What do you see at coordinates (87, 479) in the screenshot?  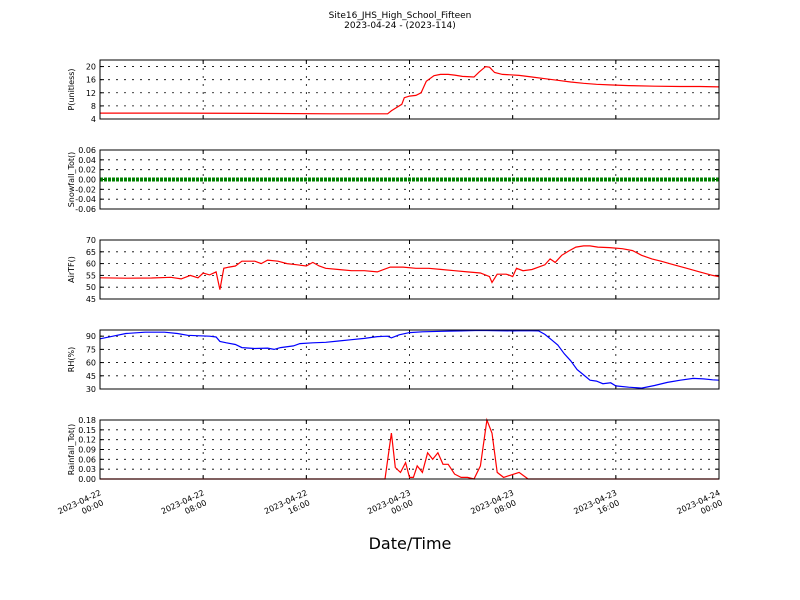 I see `panel-5-y-tick-label: 0.00` at bounding box center [87, 479].